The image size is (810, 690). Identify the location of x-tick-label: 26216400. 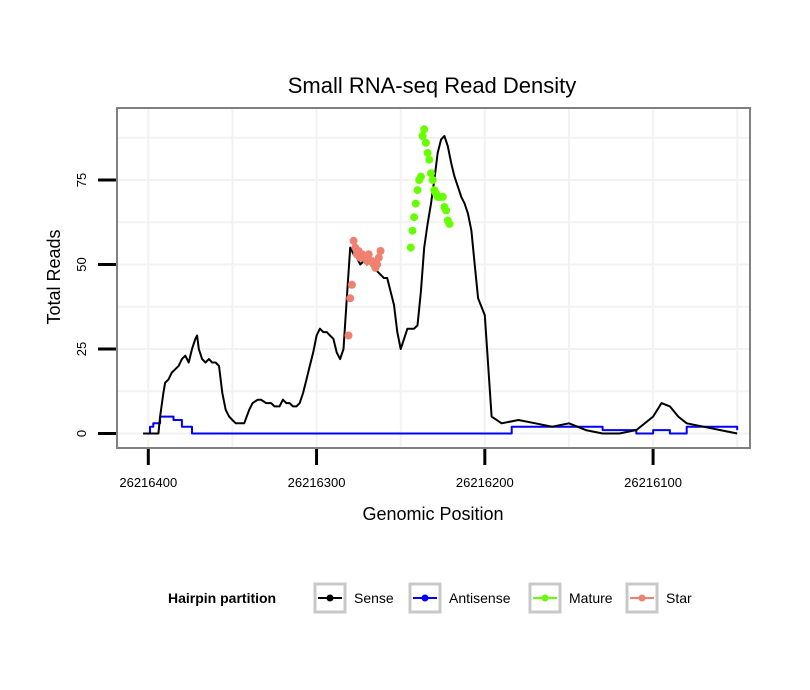
(148, 482).